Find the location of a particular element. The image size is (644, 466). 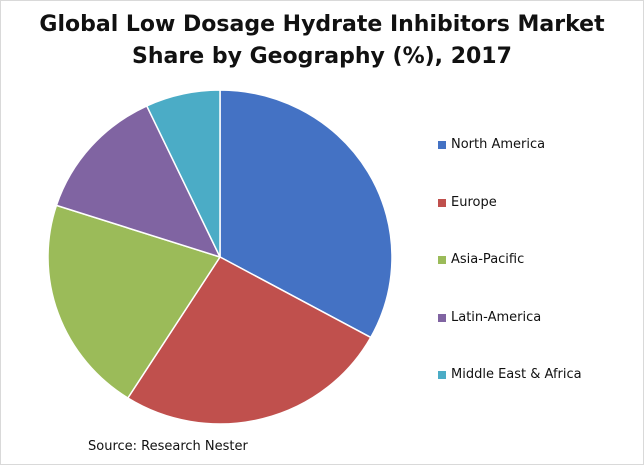

legend-item-middle-east-africa: Middle East & Africa is located at coordinates (538, 394).